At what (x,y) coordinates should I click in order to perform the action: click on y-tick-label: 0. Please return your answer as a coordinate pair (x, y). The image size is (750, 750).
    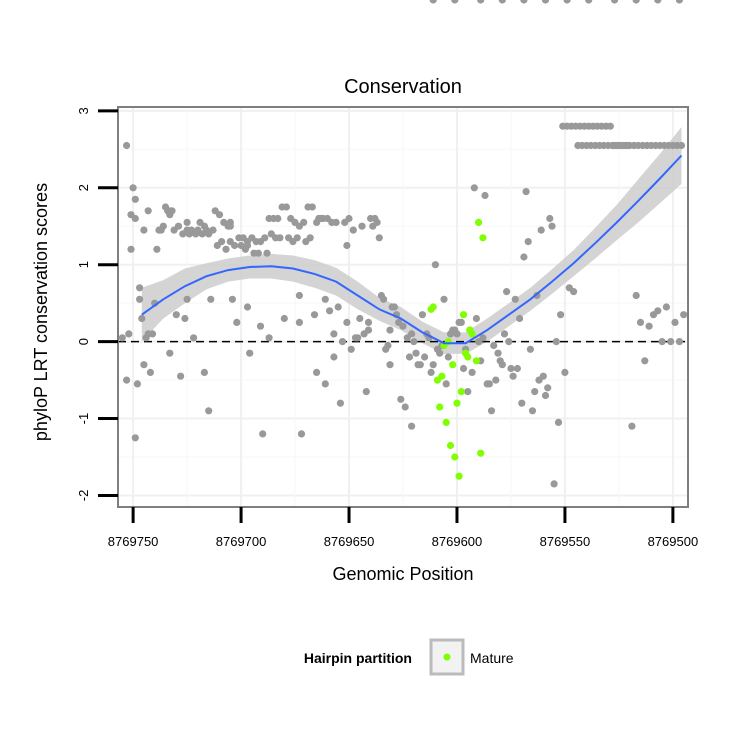
    Looking at the image, I should click on (83, 341).